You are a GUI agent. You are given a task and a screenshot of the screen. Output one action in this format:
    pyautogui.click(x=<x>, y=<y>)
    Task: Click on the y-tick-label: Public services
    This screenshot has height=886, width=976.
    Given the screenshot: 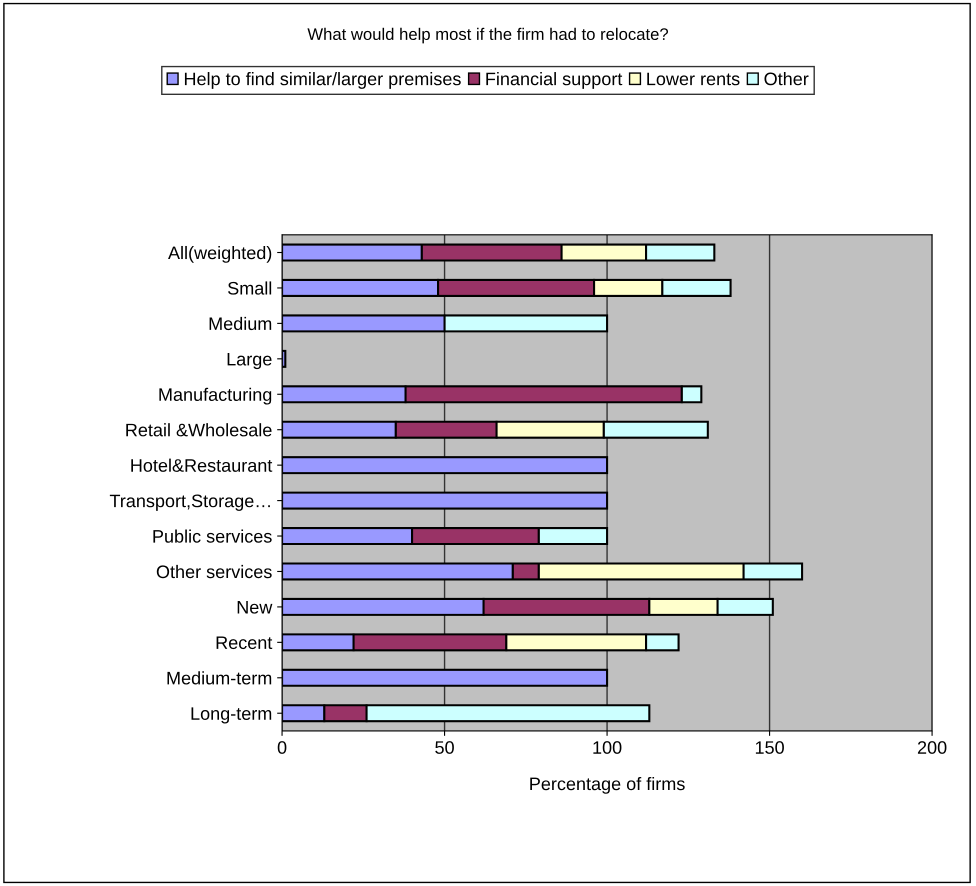 What is the action you would take?
    pyautogui.click(x=212, y=536)
    